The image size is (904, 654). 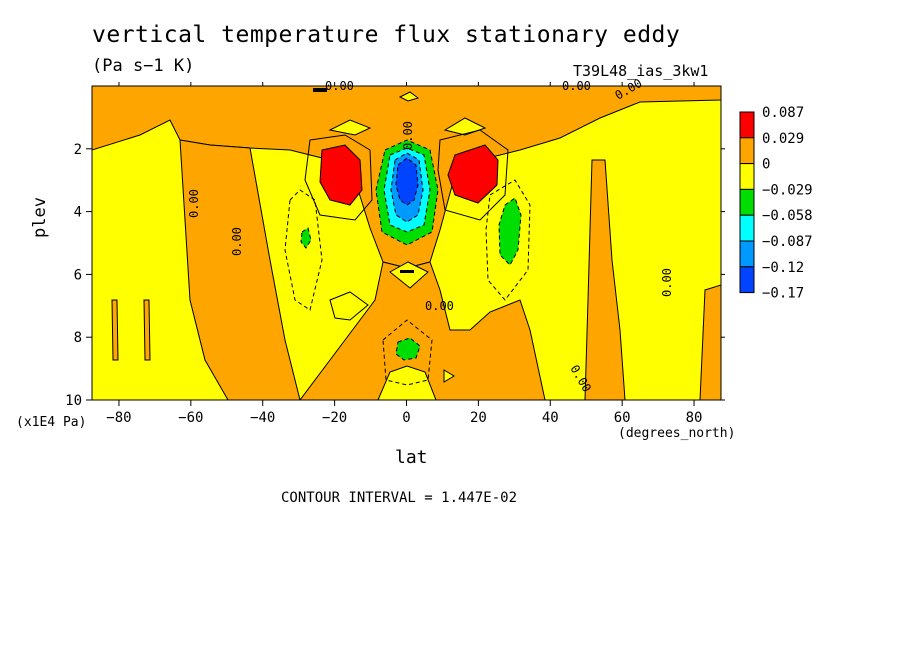 I want to click on yellow-patch-bottom-center, so click(x=407, y=382).